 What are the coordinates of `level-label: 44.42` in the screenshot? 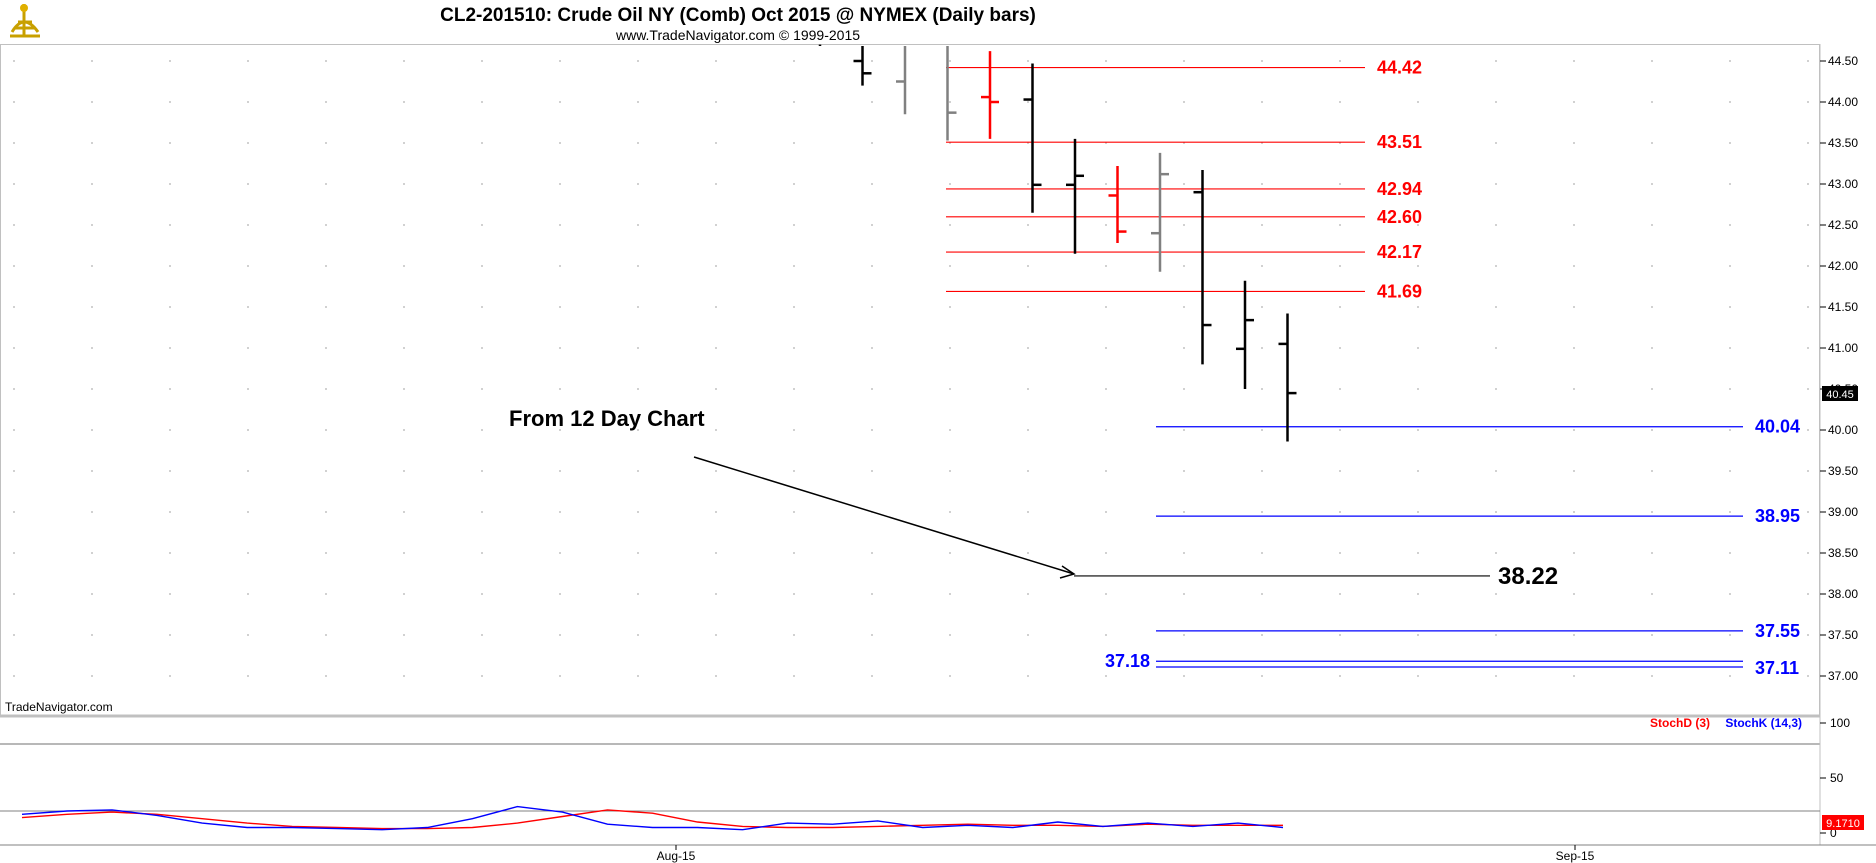 It's located at (1399, 68).